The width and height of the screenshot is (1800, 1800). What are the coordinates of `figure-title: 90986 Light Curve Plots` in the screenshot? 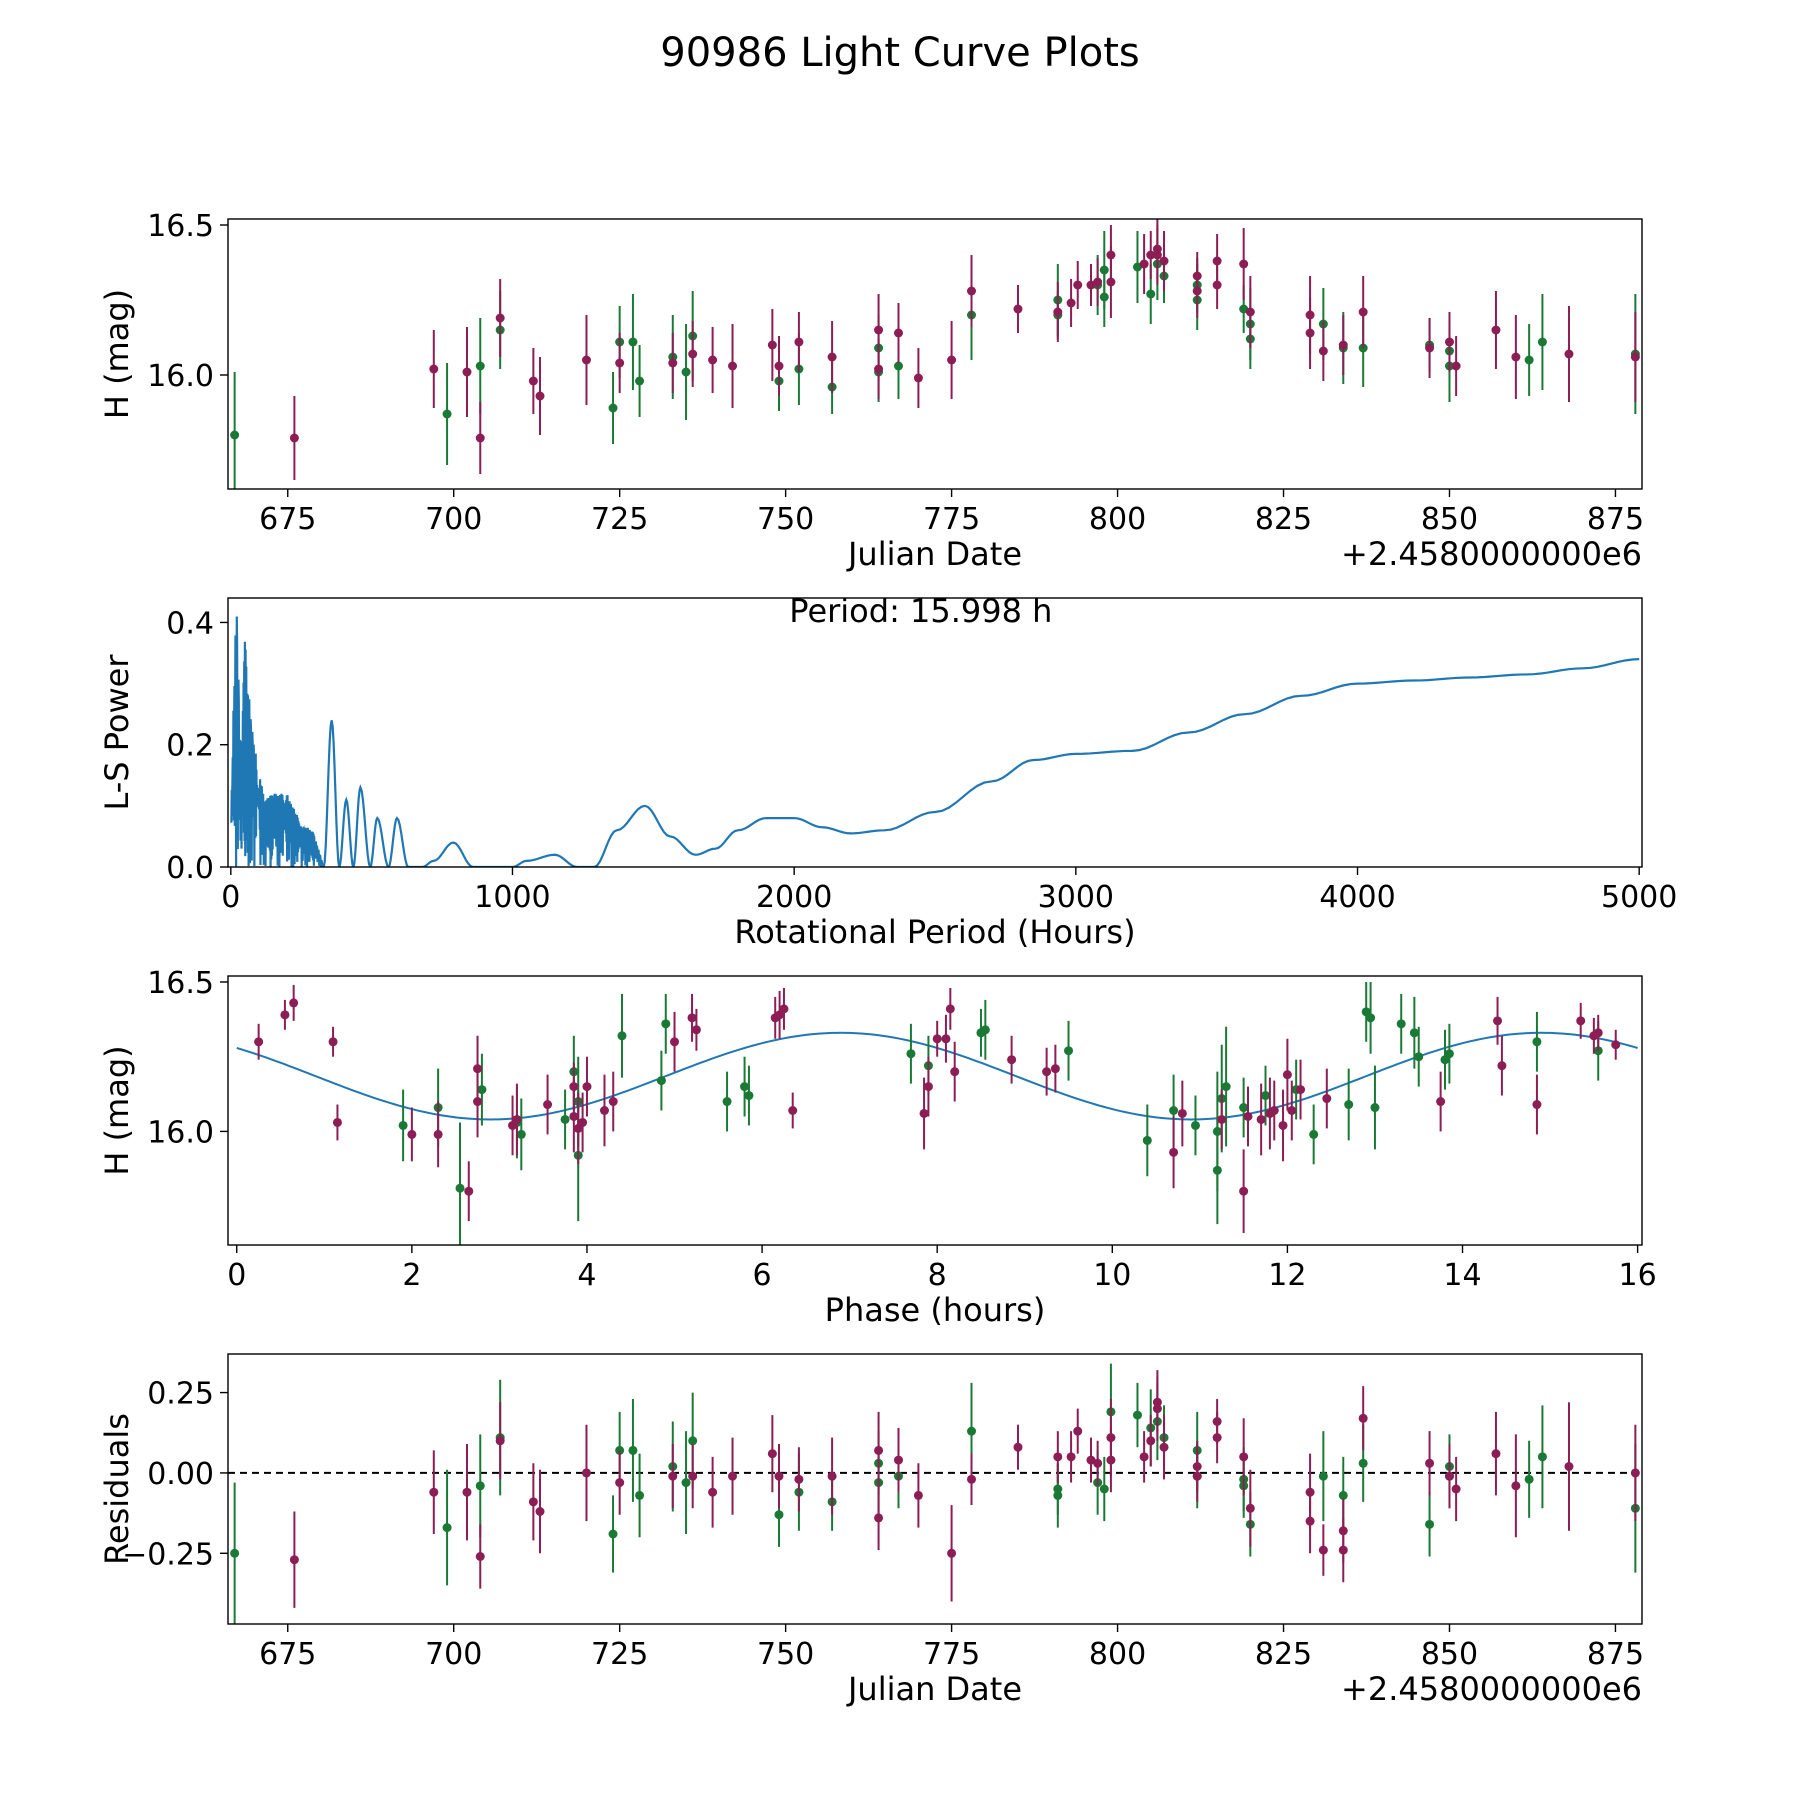 It's located at (899, 53).